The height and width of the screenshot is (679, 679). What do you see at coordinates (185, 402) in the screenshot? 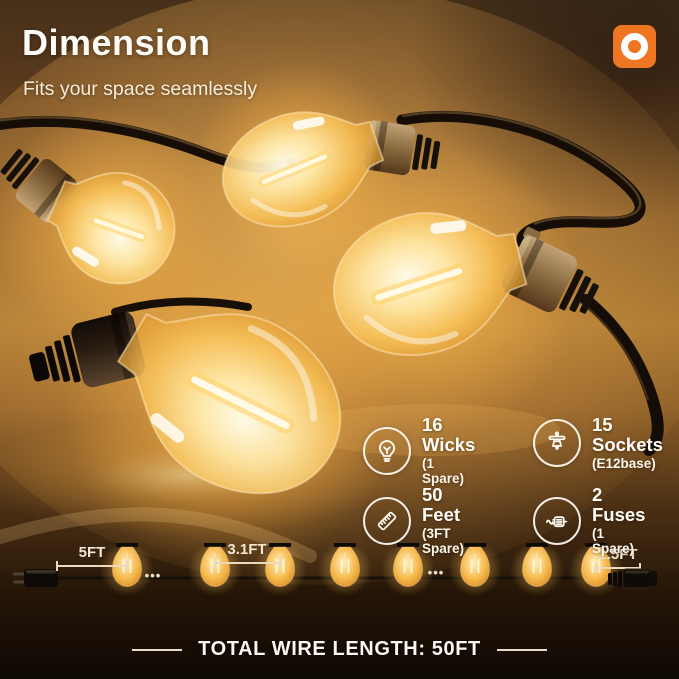
I see `bulb-lower-left` at bounding box center [185, 402].